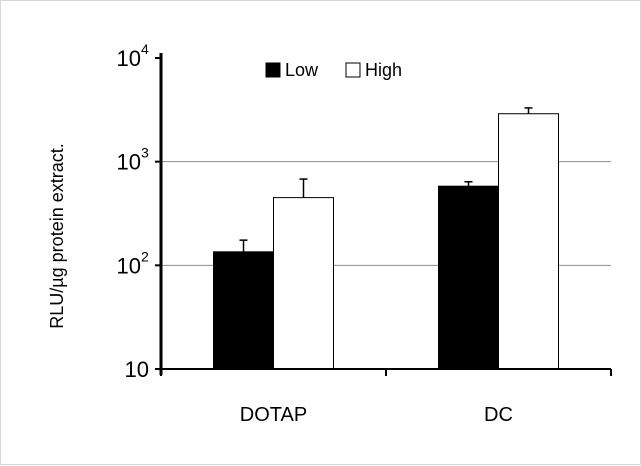  I want to click on y-axis-label: RLU/µg protein extract., so click(57, 235).